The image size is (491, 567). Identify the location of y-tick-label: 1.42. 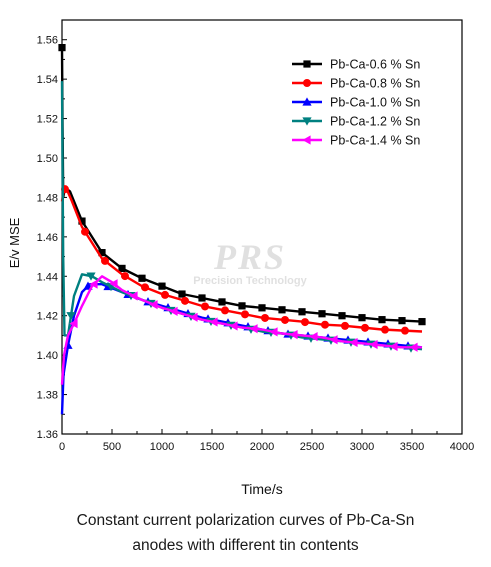
(47, 317).